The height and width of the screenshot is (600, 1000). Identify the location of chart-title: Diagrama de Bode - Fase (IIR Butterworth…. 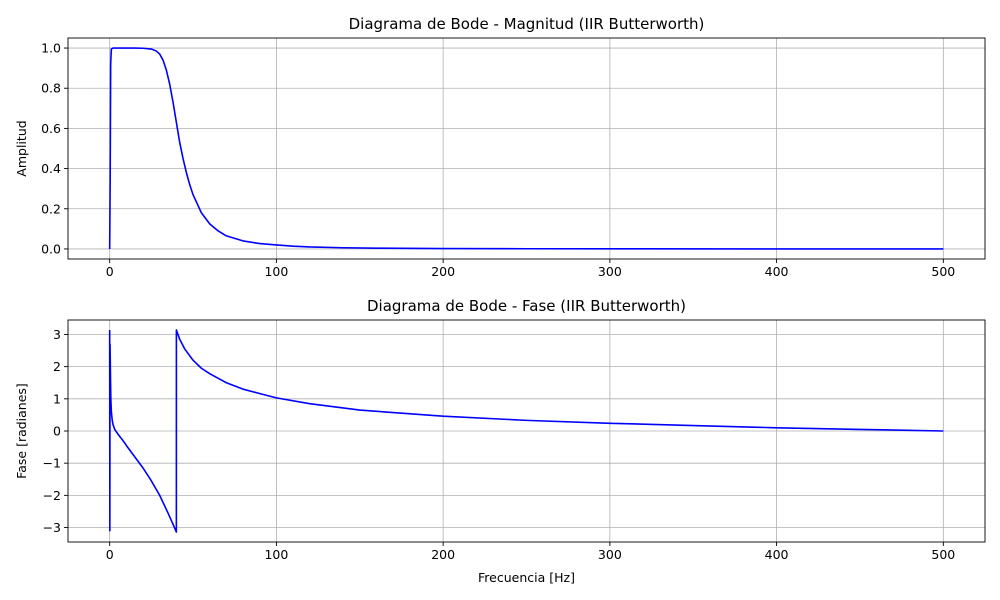
(526, 306).